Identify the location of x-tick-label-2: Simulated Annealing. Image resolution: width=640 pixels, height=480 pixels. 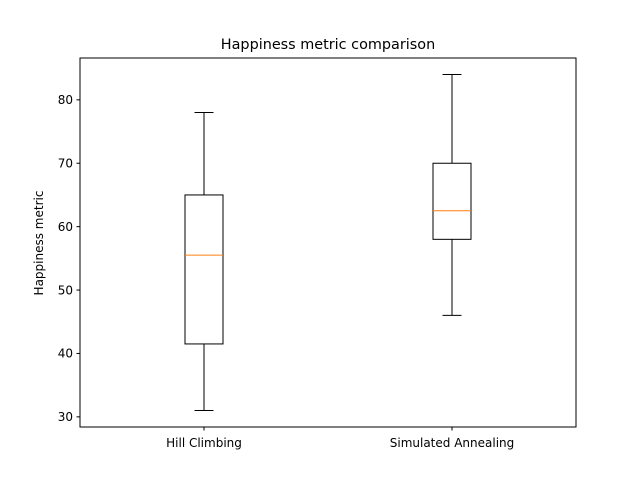
(452, 443).